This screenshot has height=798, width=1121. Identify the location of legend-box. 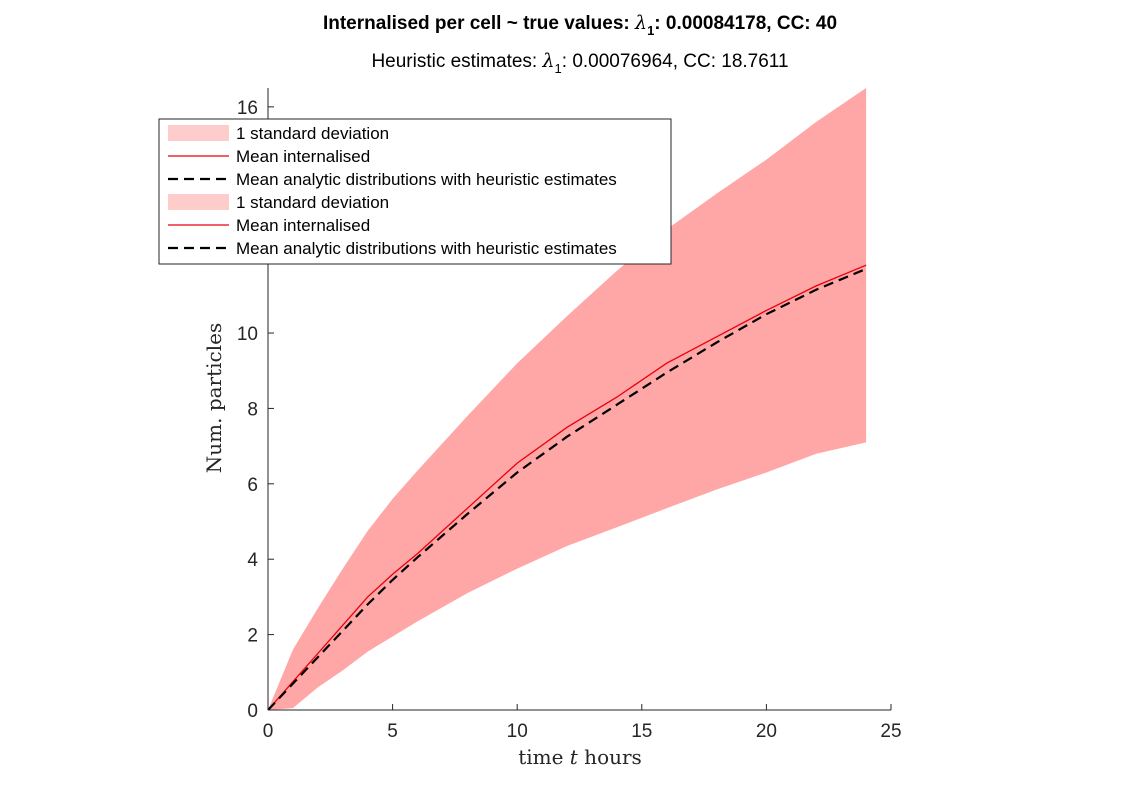
(415, 191).